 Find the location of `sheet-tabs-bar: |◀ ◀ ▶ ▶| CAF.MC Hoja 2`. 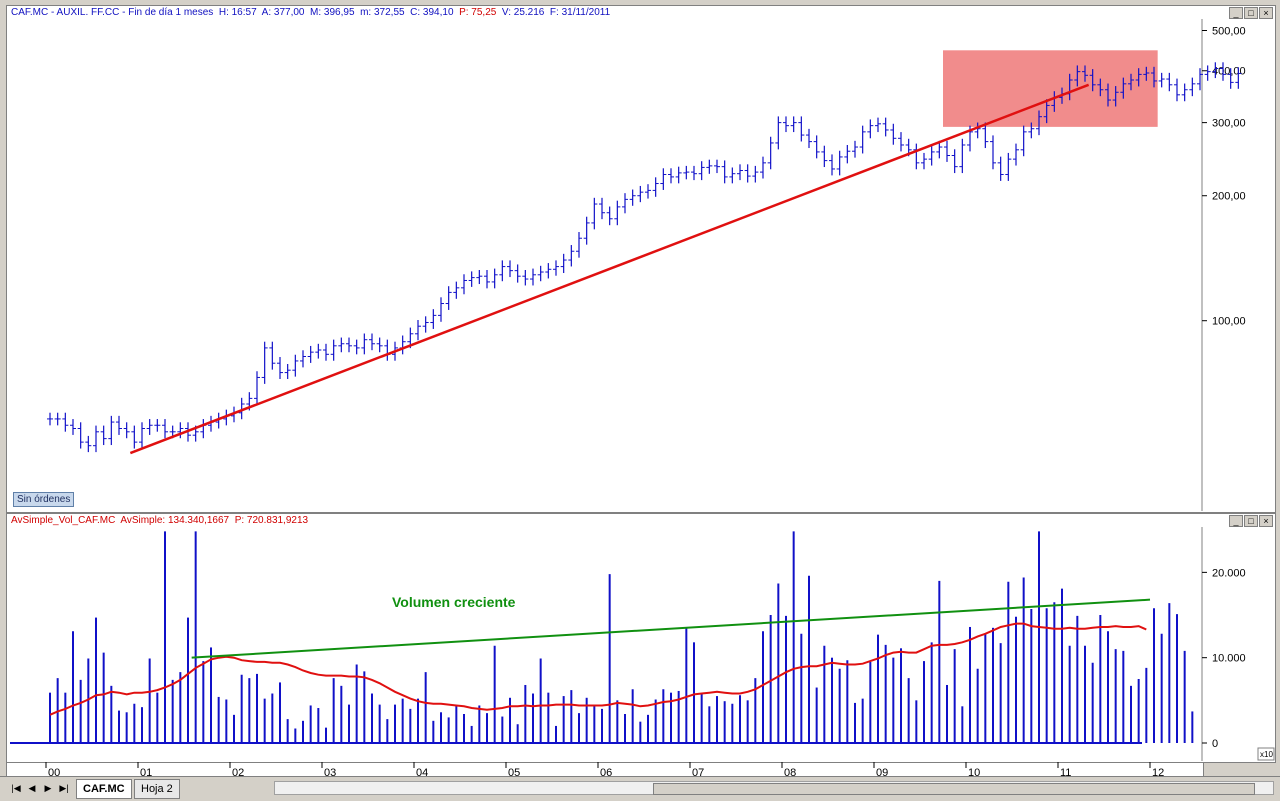

sheet-tabs-bar: |◀ ◀ ▶ ▶| CAF.MC Hoja 2 is located at coordinates (640, 788).